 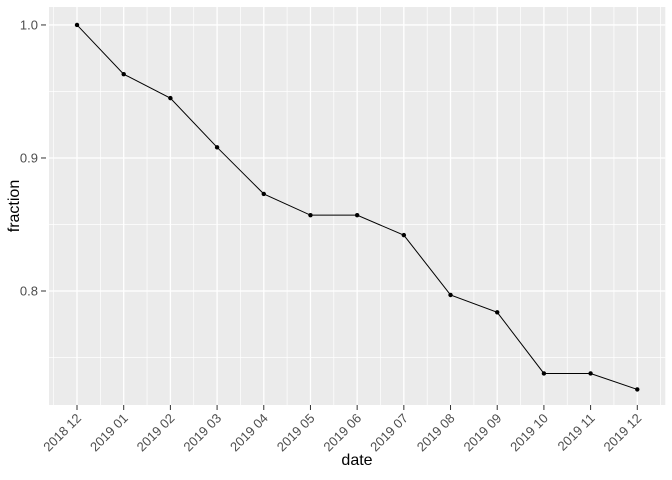 What do you see at coordinates (156, 433) in the screenshot?
I see `x-axis-tick-label: 2019 02` at bounding box center [156, 433].